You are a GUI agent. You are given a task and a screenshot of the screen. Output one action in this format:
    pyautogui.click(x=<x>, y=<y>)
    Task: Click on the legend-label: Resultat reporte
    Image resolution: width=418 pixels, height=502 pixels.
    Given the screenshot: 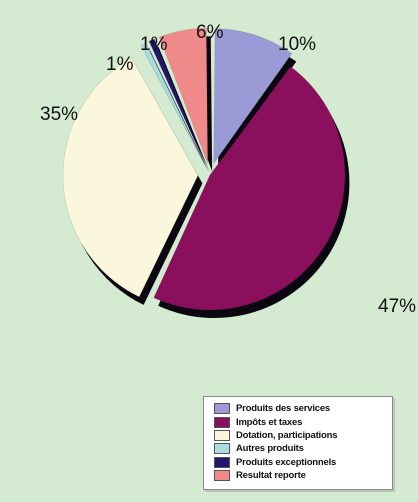 What is the action you would take?
    pyautogui.click(x=271, y=476)
    